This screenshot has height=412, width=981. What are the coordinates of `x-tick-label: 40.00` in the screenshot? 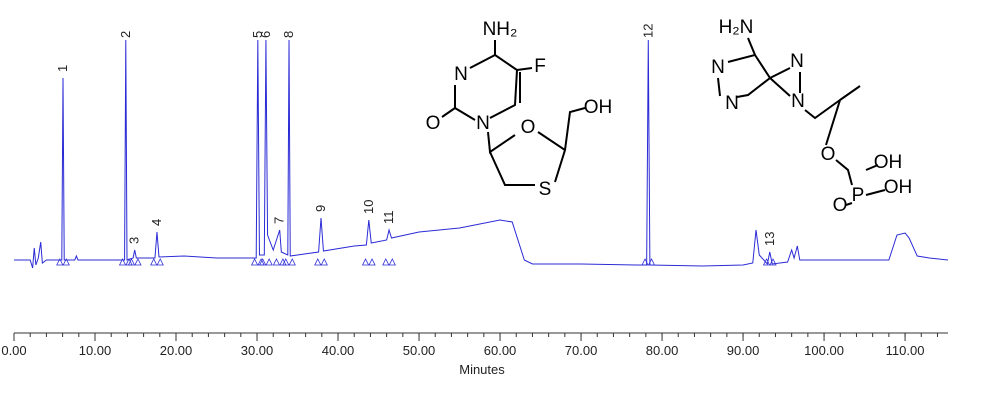 It's located at (338, 350).